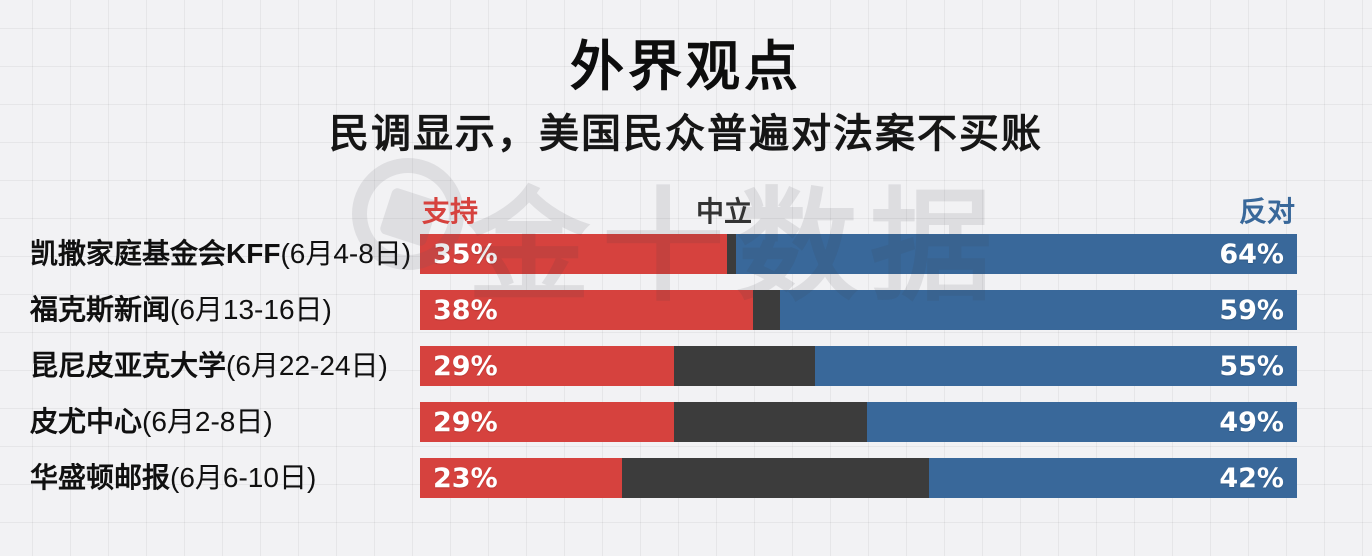 This screenshot has height=556, width=1372. Describe the element at coordinates (346, 253) in the screenshot. I see `poll-date-range: (6月4-8日)` at that location.